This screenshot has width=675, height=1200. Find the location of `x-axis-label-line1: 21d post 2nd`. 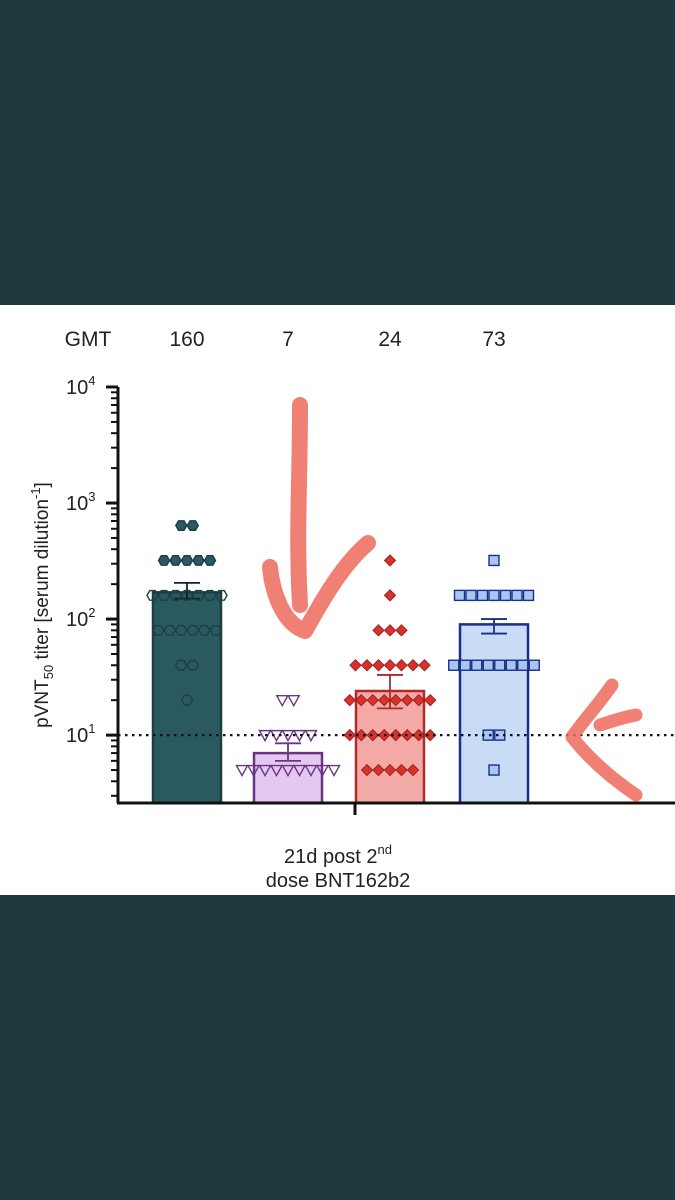

x-axis-label-line1: 21d post 2nd is located at coordinates (338, 855).